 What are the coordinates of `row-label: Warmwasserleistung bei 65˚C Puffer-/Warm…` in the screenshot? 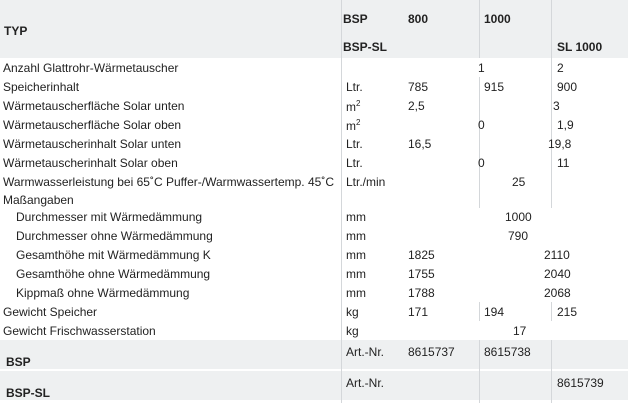 It's located at (168, 182).